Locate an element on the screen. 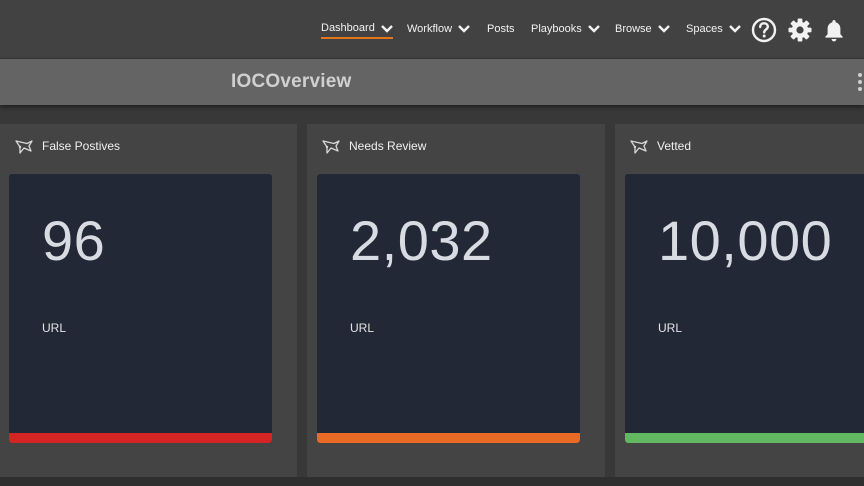 The height and width of the screenshot is (486, 864). gear-icon is located at coordinates (800, 30).